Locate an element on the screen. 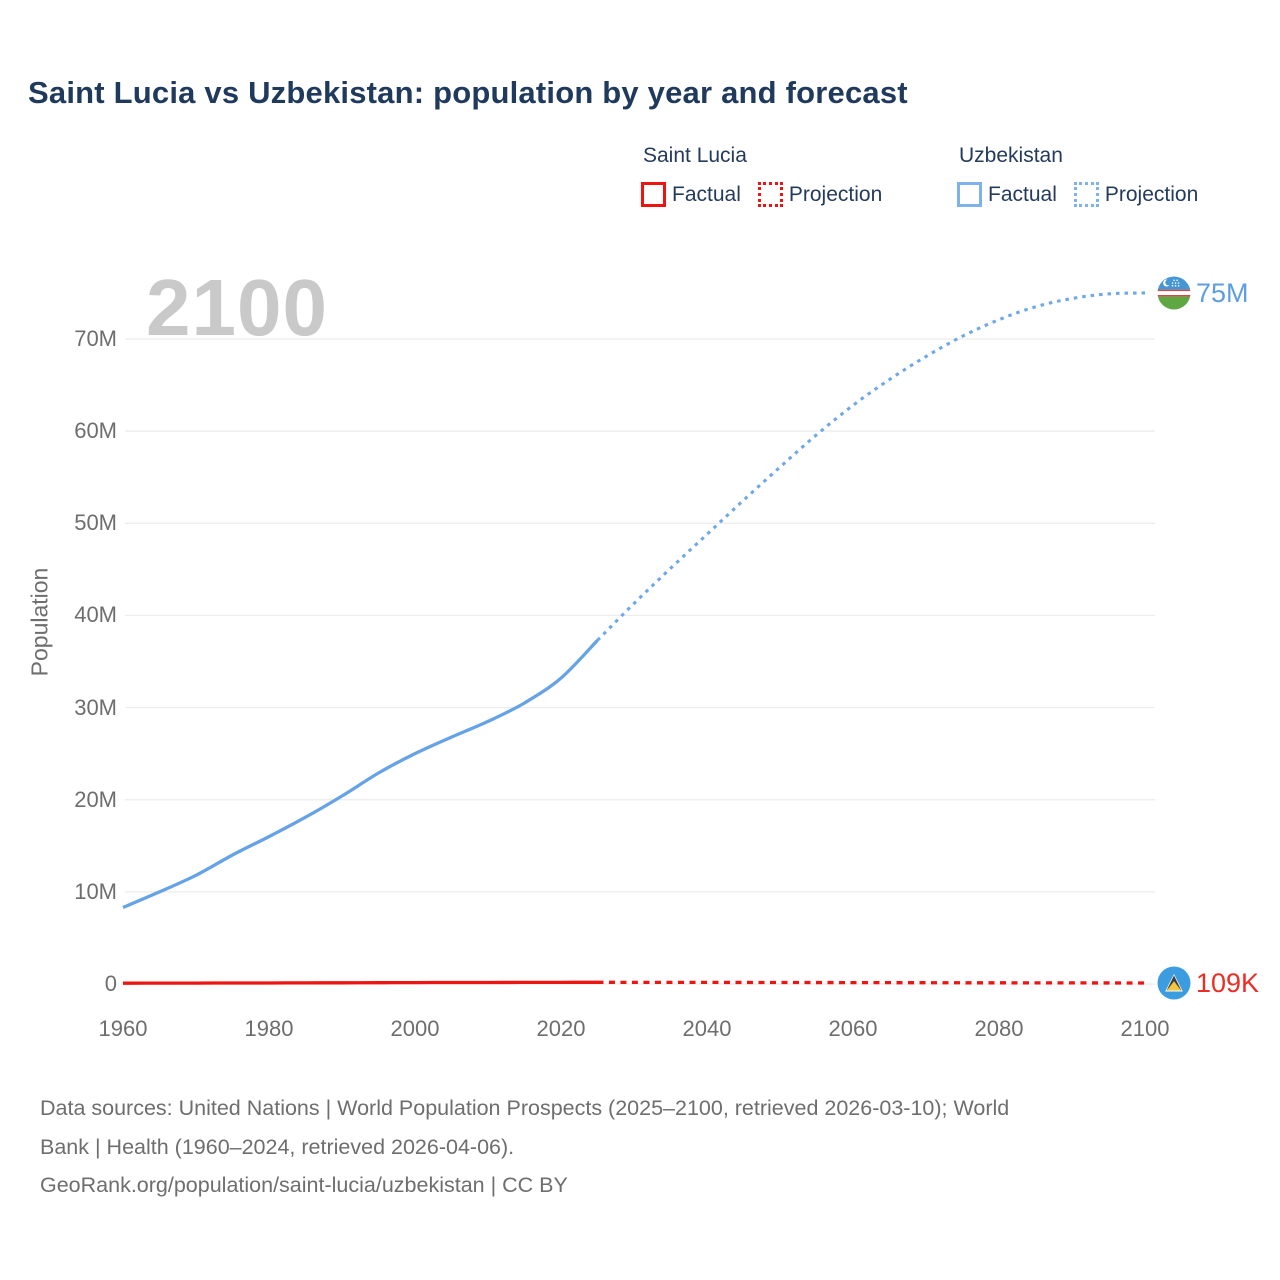  x-tick-label: 1980 is located at coordinates (269, 1028).